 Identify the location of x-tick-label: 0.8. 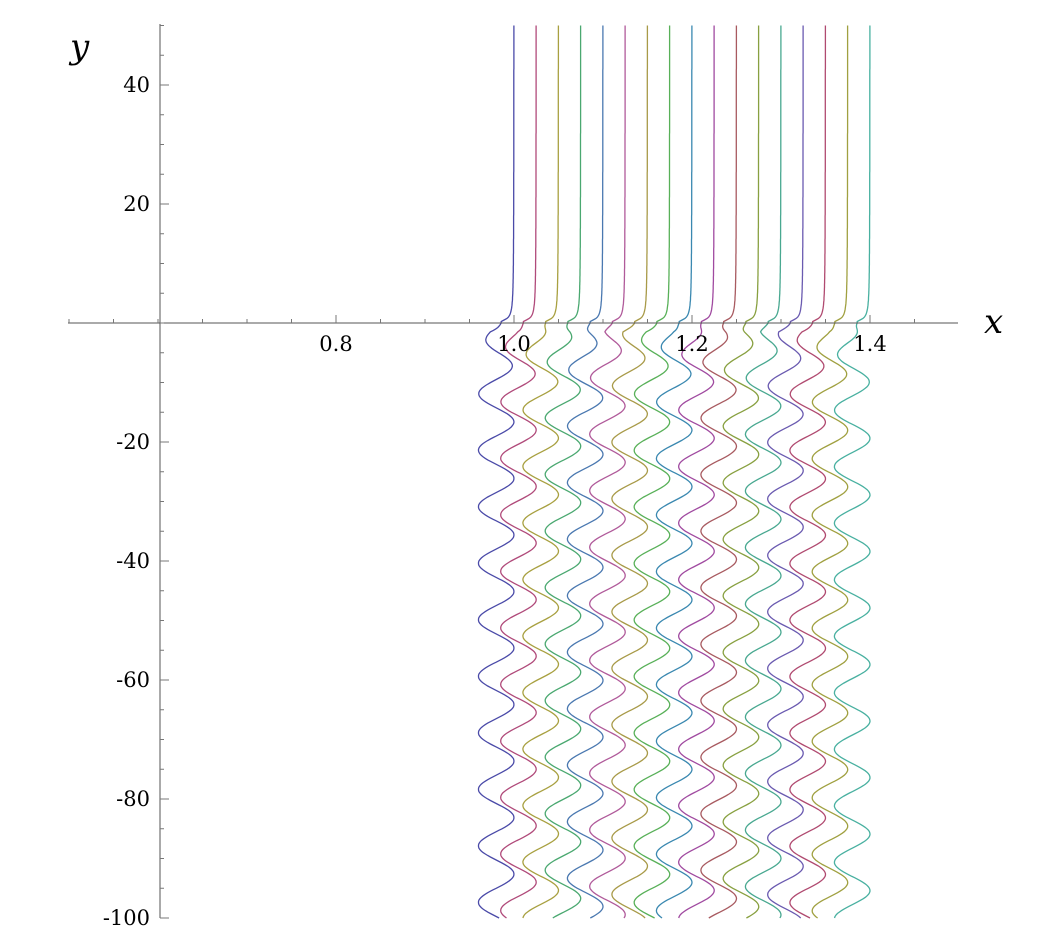
(335, 344).